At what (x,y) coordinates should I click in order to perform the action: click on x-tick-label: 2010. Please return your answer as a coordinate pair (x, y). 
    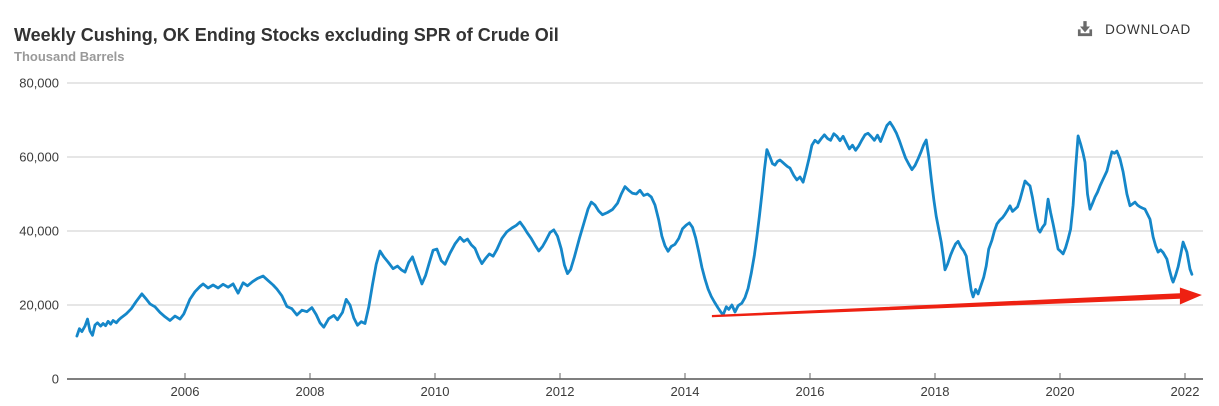
    Looking at the image, I should click on (435, 391).